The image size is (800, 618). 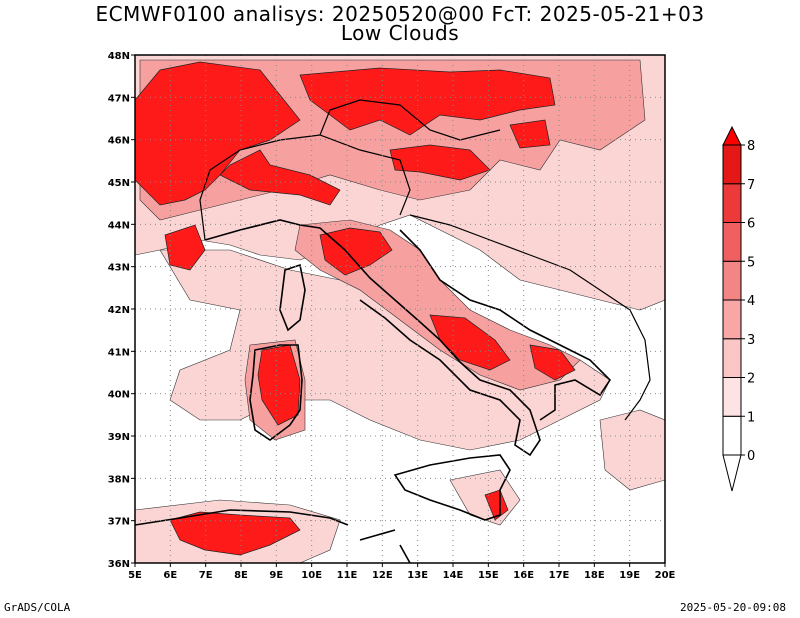 What do you see at coordinates (440, 162) in the screenshot?
I see `cloud-level-8-veneto` at bounding box center [440, 162].